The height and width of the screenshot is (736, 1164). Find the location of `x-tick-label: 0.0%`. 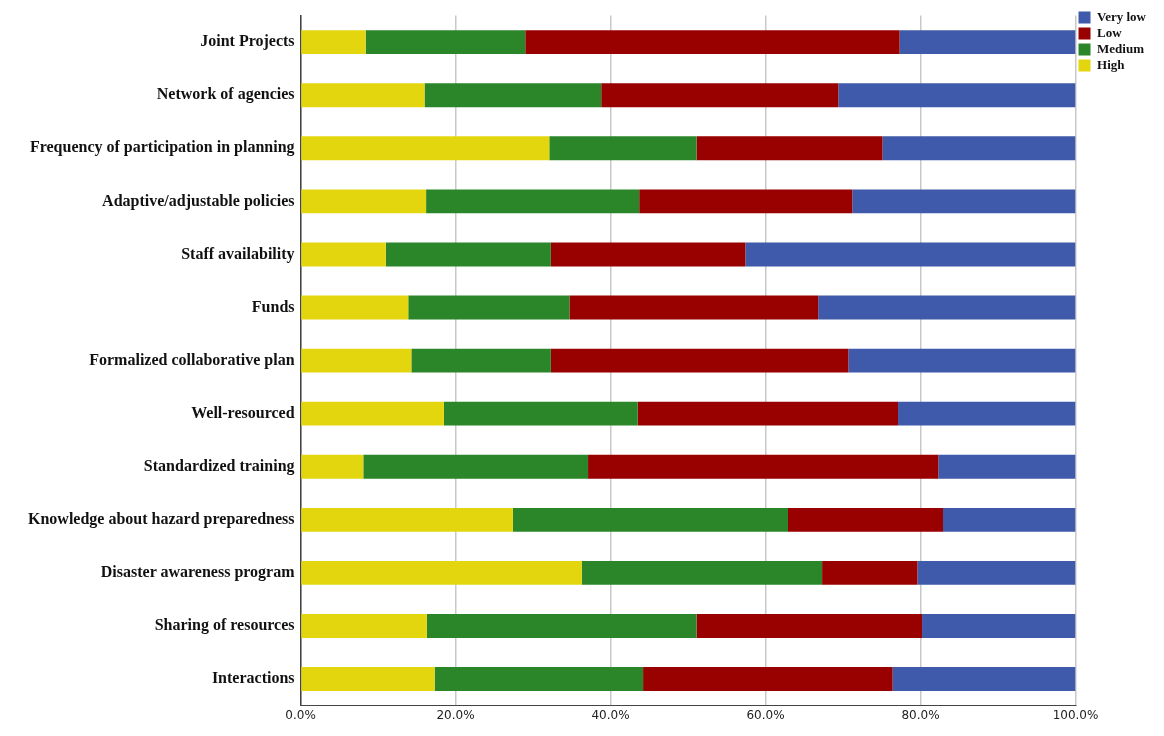

x-tick-label: 0.0% is located at coordinates (300, 714).